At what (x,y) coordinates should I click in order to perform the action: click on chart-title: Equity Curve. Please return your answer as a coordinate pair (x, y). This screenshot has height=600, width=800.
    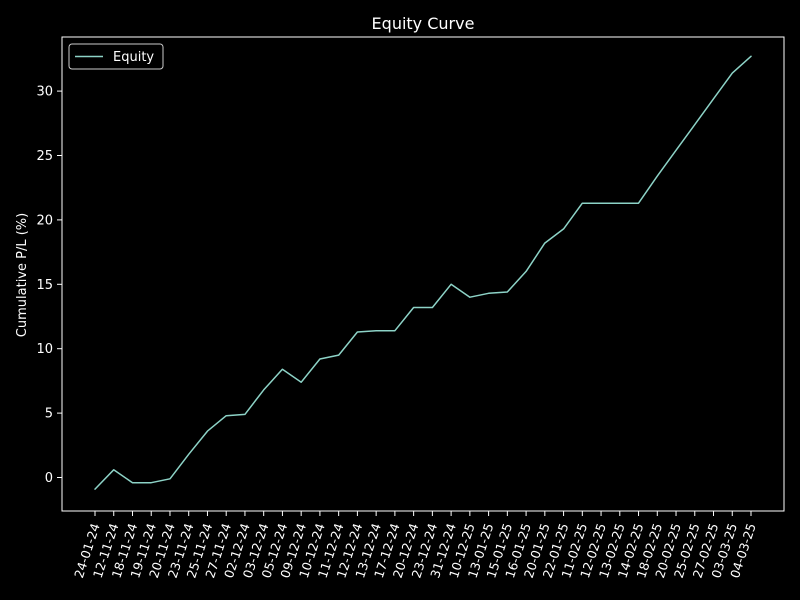
    Looking at the image, I should click on (423, 23).